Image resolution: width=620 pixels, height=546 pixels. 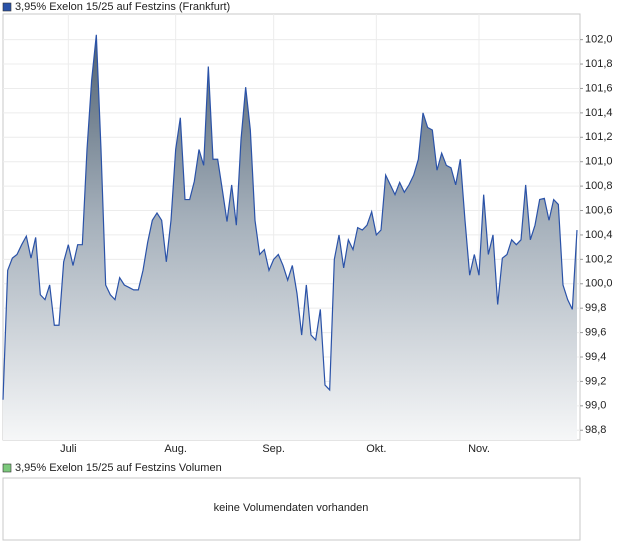 I want to click on y-tick-label: 100,6, so click(x=599, y=210).